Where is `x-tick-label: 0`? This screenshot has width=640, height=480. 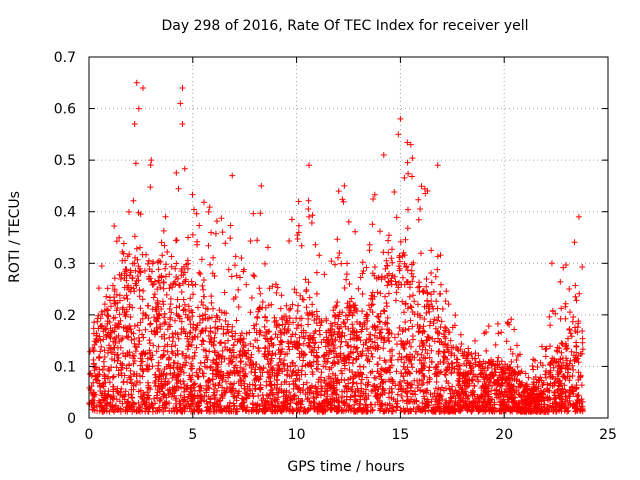
x-tick-label: 0 is located at coordinates (89, 435).